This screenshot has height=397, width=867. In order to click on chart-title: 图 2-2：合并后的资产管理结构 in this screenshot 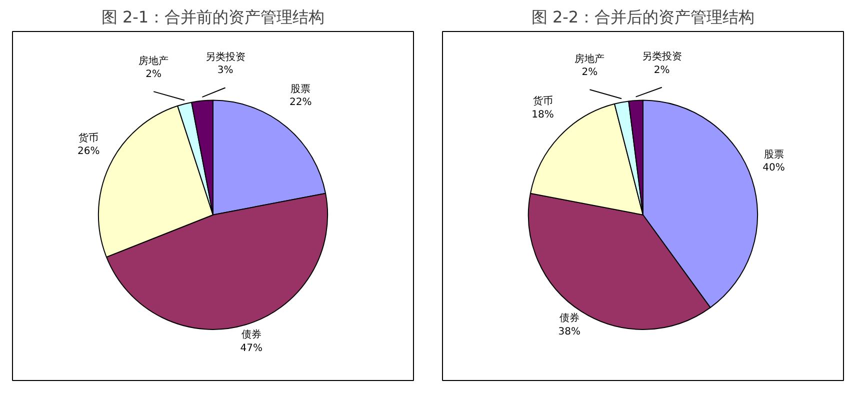, I will do `click(643, 17)`.